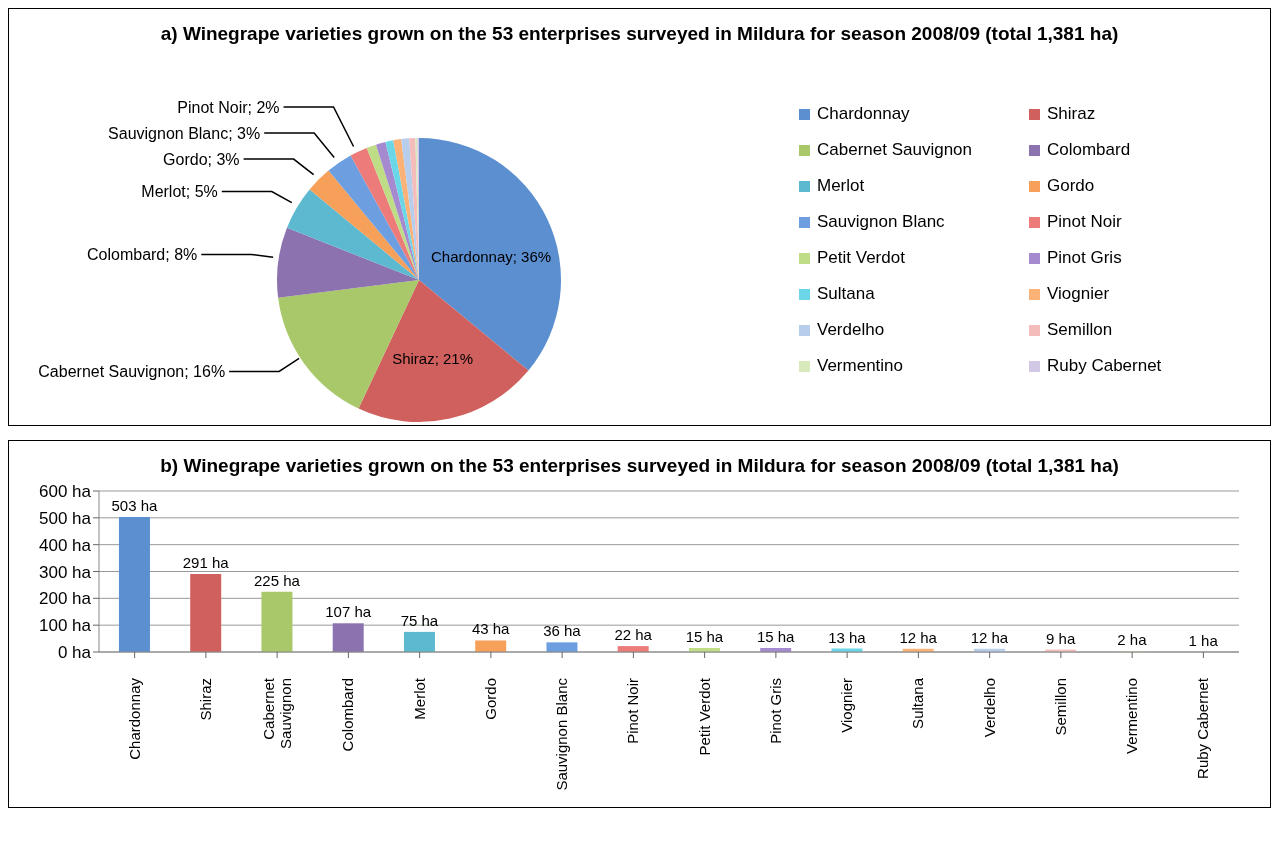 This screenshot has width=1279, height=849. Describe the element at coordinates (1203, 728) in the screenshot. I see `x-tick-label: Ruby Cabernet` at that location.